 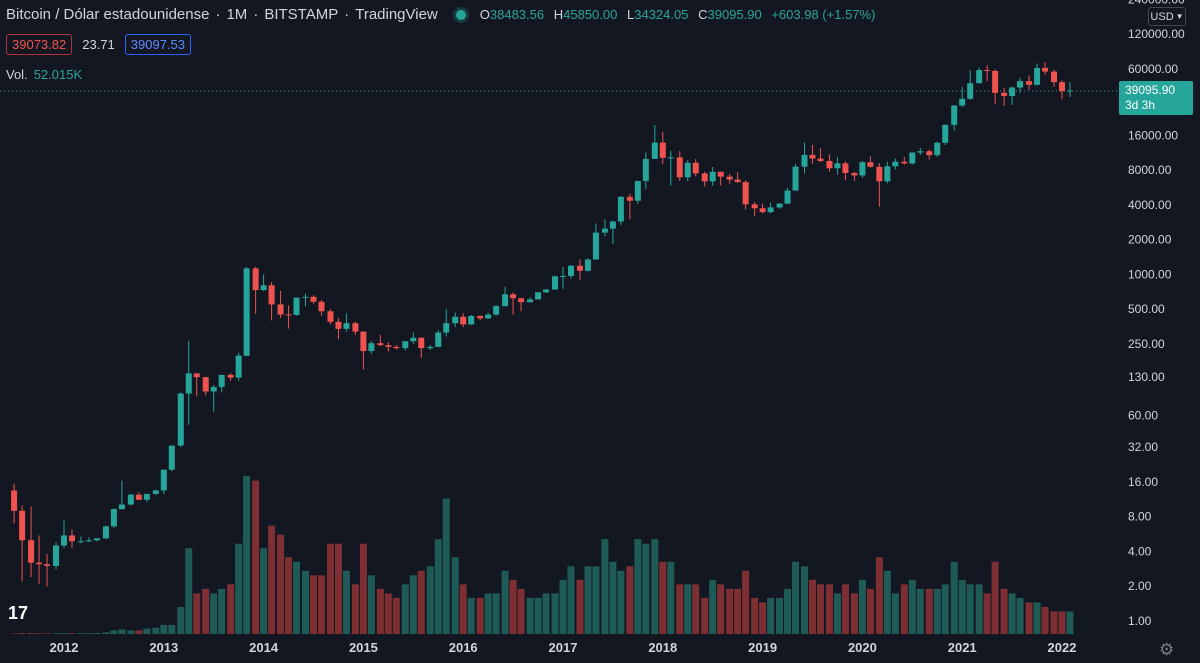 I want to click on gear-icon: ⚙, so click(x=1167, y=649).